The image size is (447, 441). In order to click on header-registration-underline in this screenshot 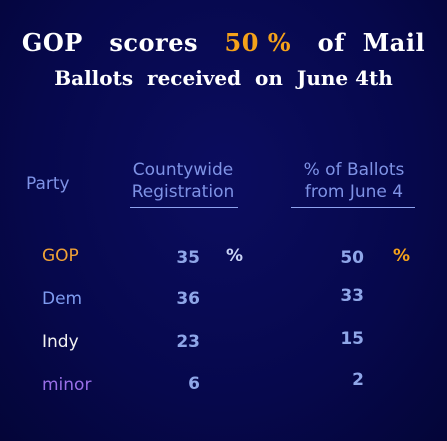, I will do `click(184, 207)`.